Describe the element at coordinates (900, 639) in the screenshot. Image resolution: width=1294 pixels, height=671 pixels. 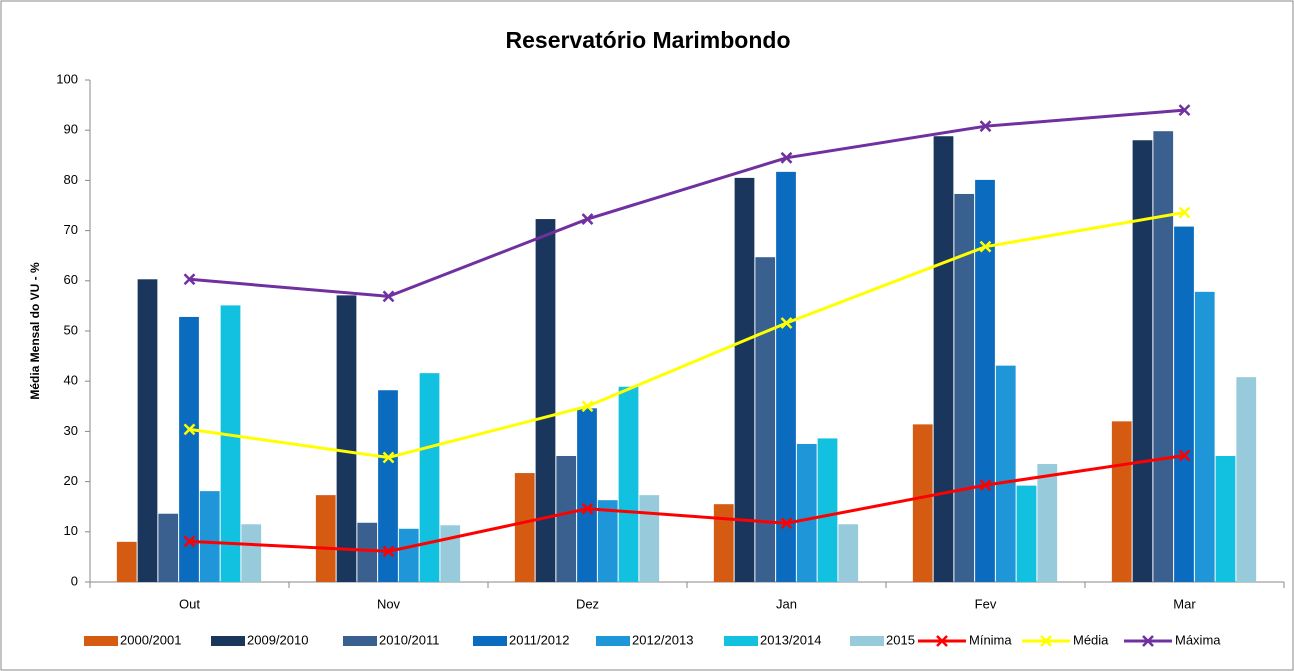
I see `legend-label: 2015` at that location.